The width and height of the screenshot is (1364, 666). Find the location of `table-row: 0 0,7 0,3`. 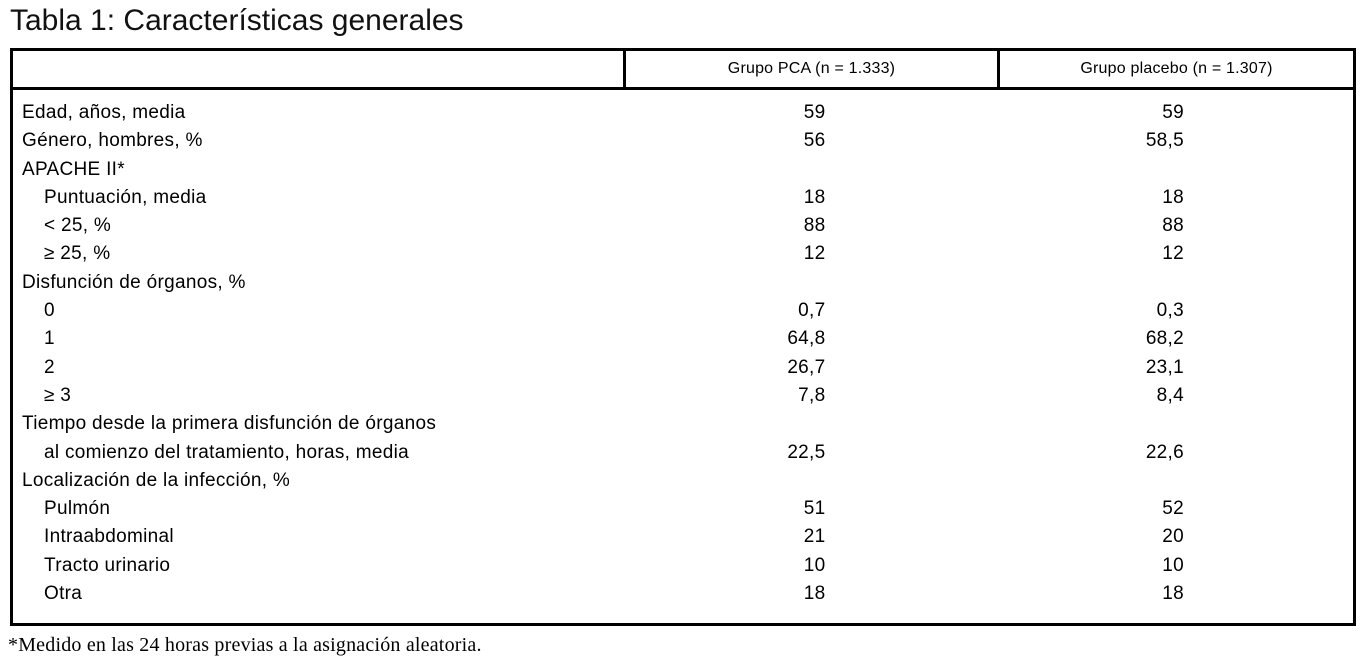

table-row: 0 0,7 0,3 is located at coordinates (683, 311).